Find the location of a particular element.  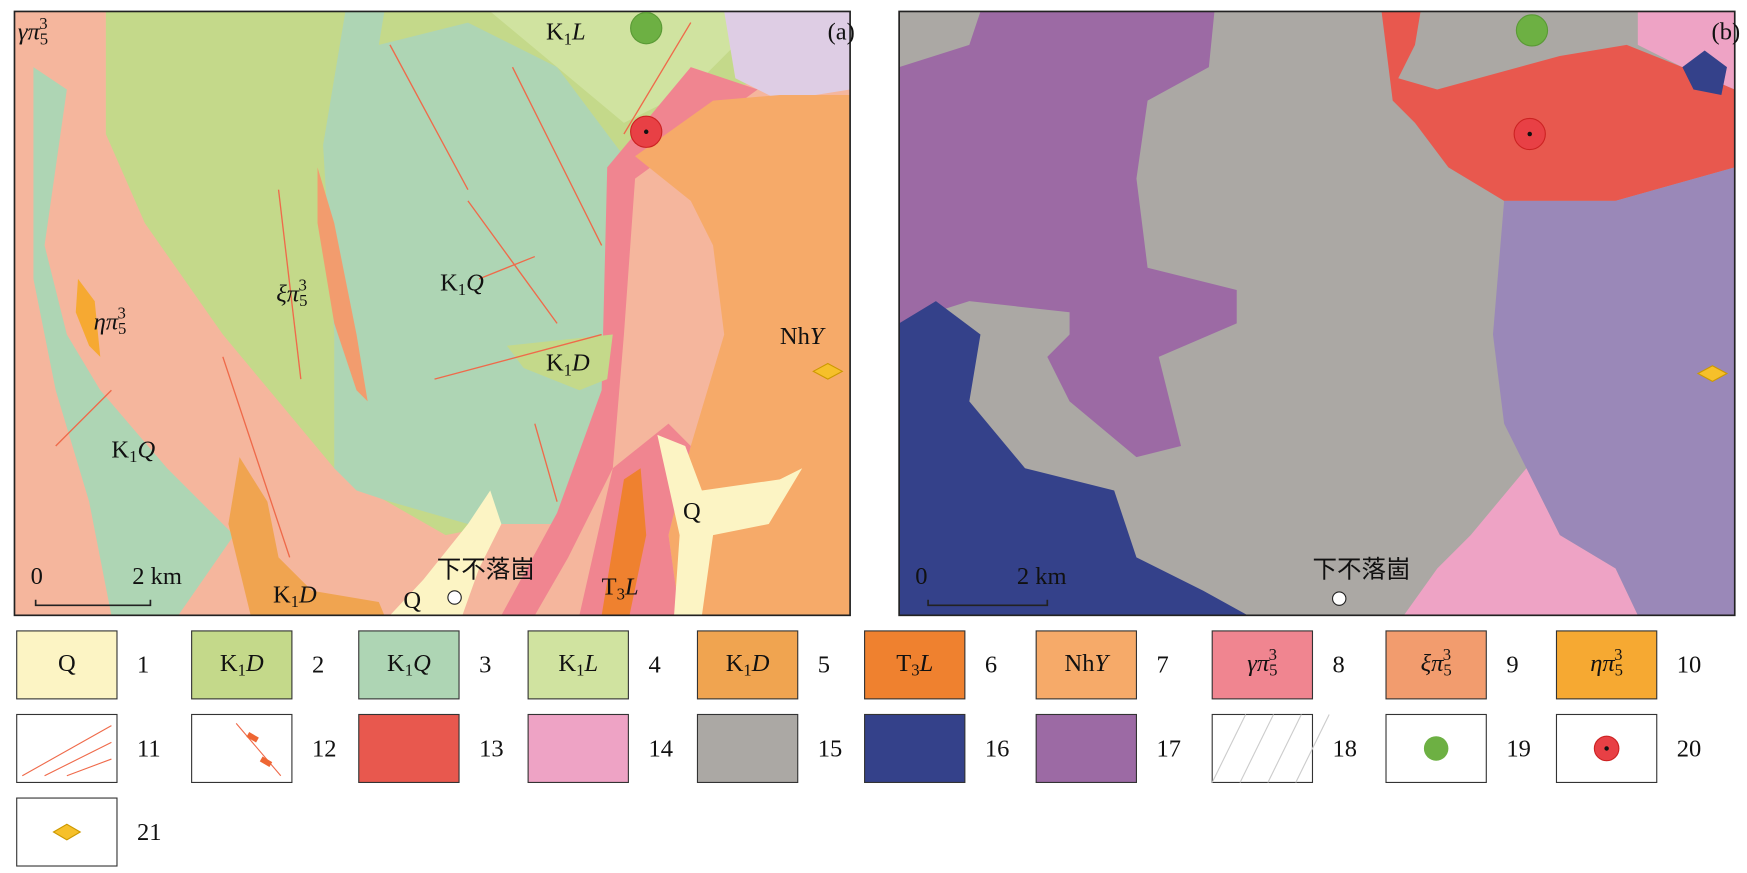

legend-number: 5 is located at coordinates (824, 665).